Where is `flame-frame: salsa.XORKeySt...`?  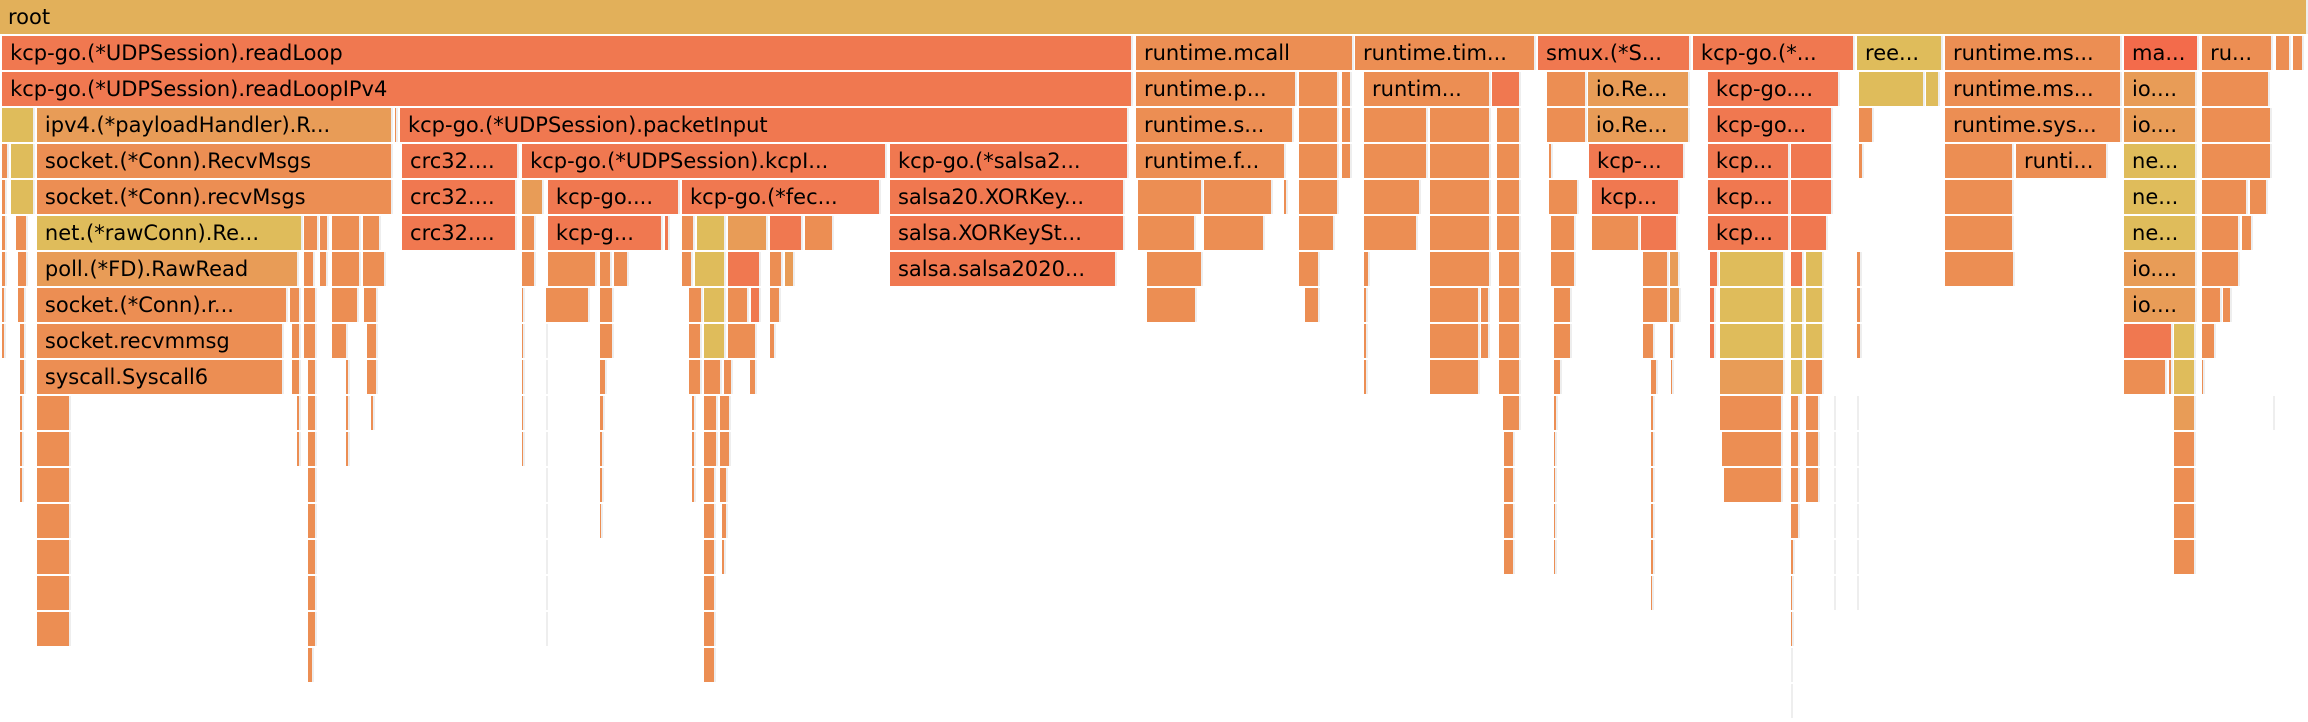 flame-frame: salsa.XORKeySt... is located at coordinates (1007, 233).